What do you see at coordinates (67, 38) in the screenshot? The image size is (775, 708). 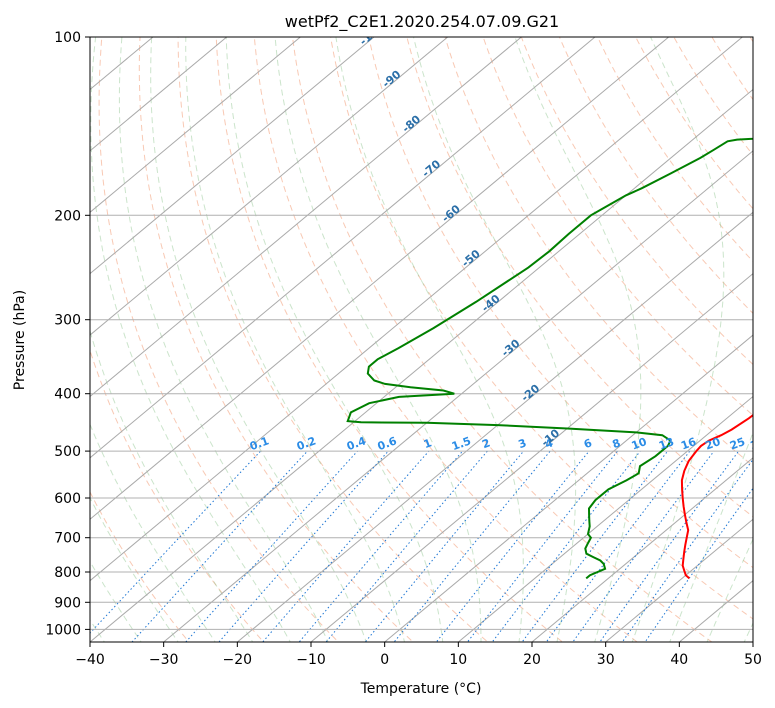 I see `y-tick-label: 100` at bounding box center [67, 38].